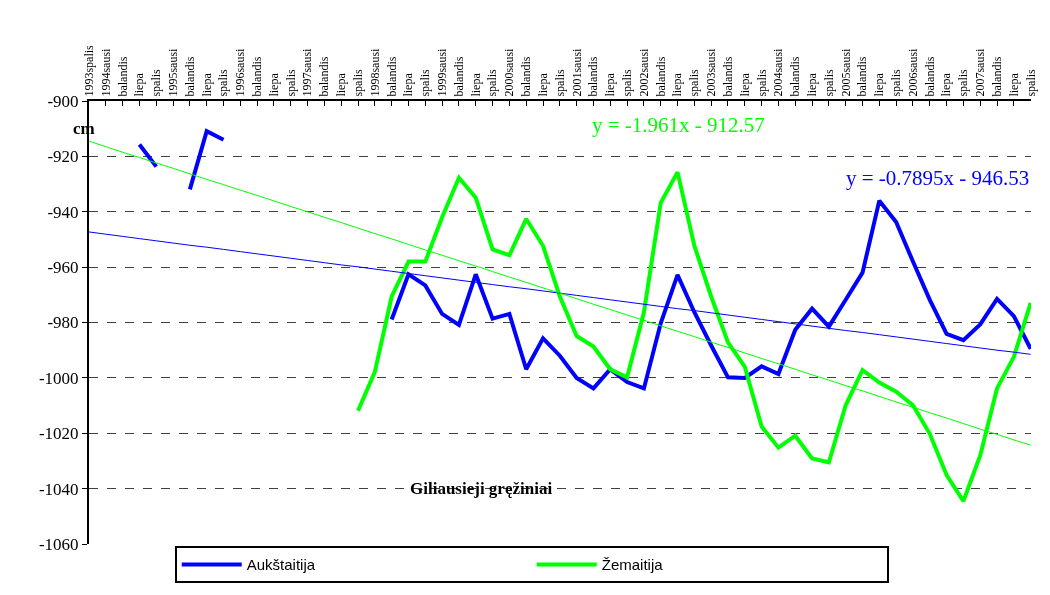  What do you see at coordinates (711, 72) in the screenshot?
I see `x-tick-label: 2003sausi` at bounding box center [711, 72].